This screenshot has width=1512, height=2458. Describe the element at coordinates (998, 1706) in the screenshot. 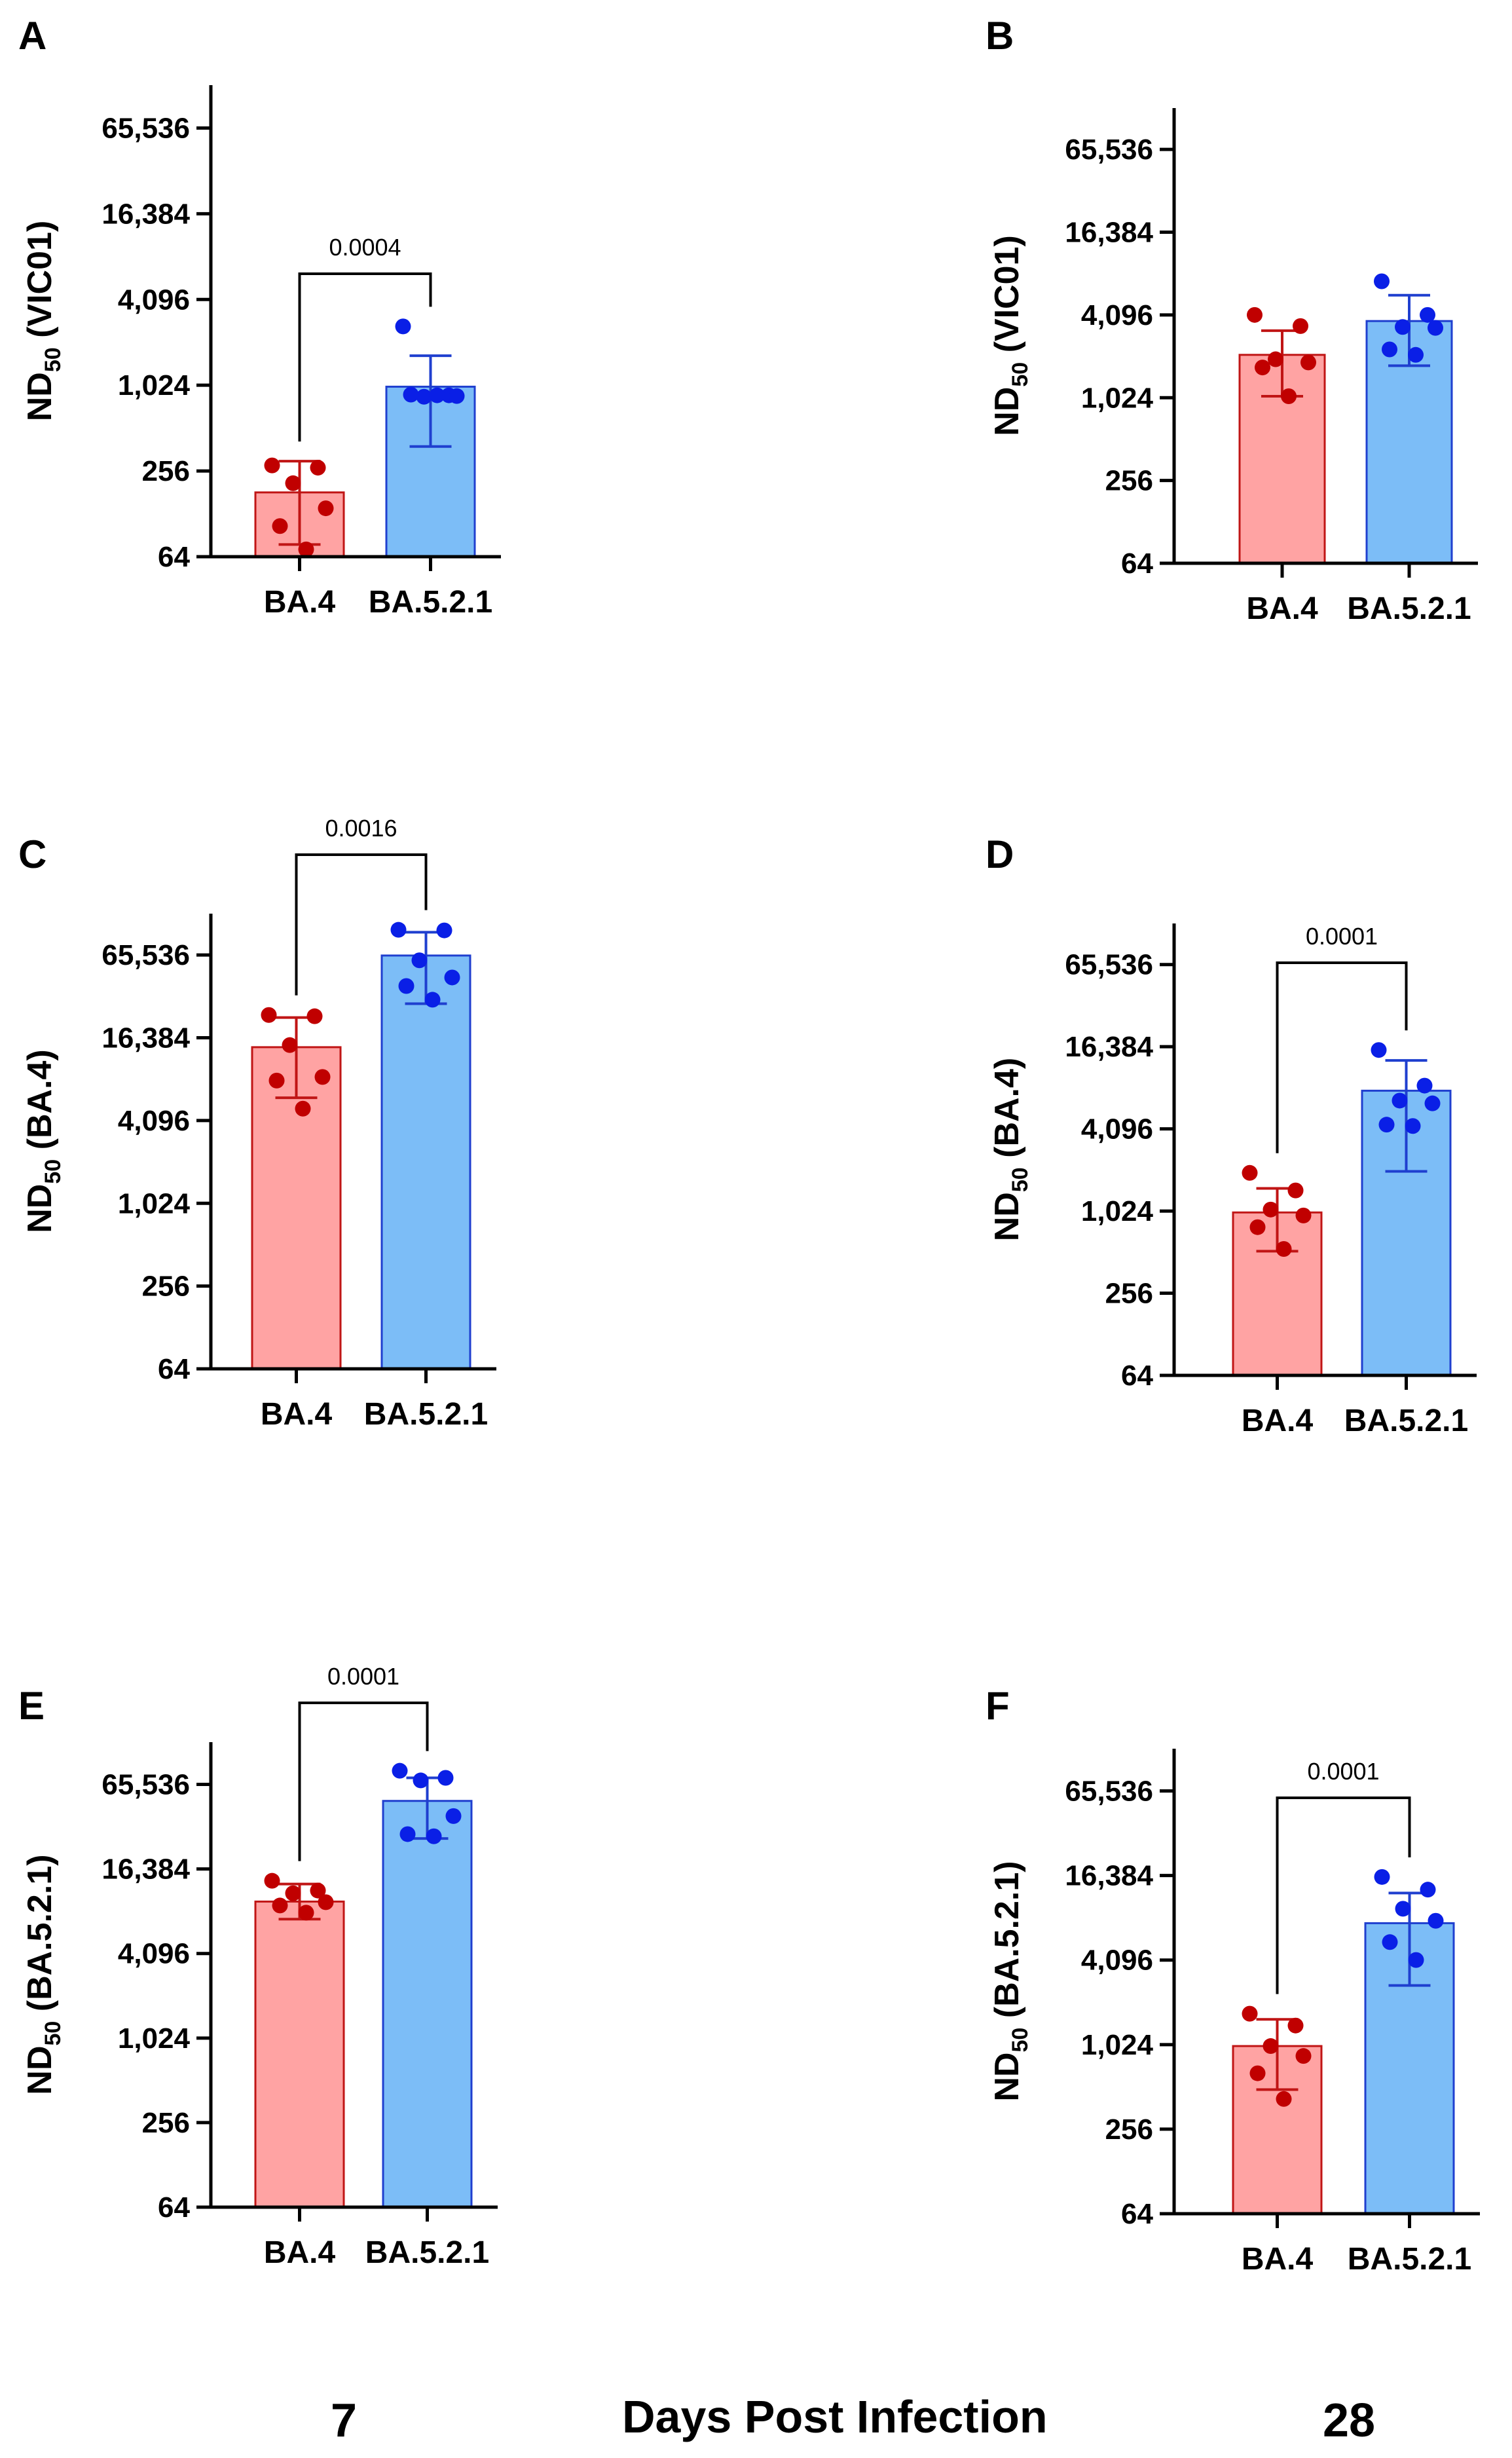

I see `panel-letter: F` at that location.